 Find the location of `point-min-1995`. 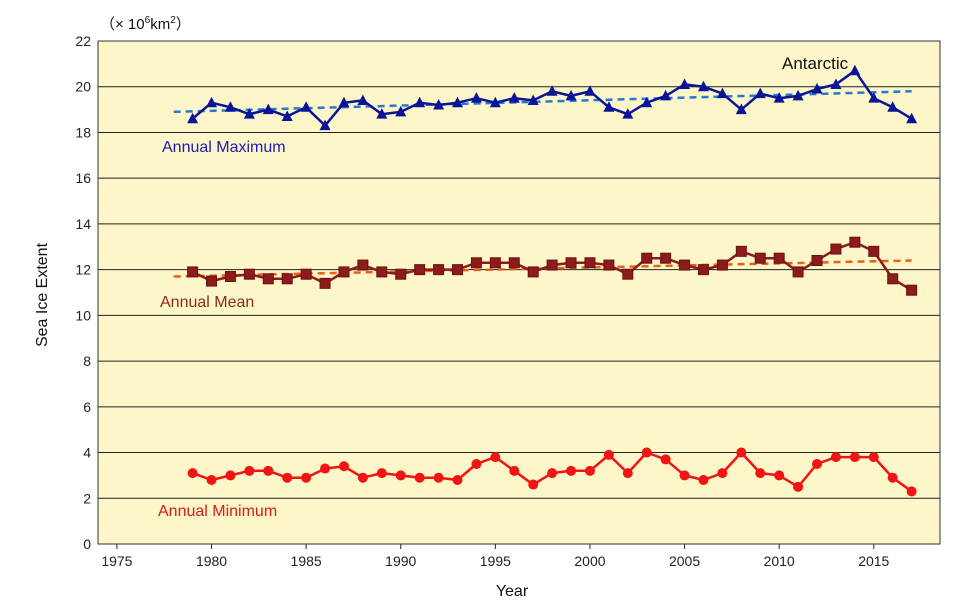

point-min-1995 is located at coordinates (495, 457).